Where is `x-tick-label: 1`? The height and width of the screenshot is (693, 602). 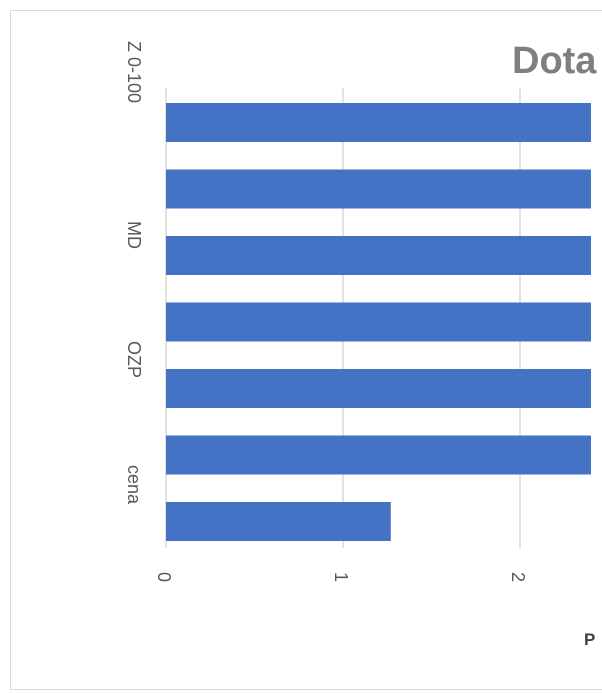 x-tick-label: 1 is located at coordinates (341, 577).